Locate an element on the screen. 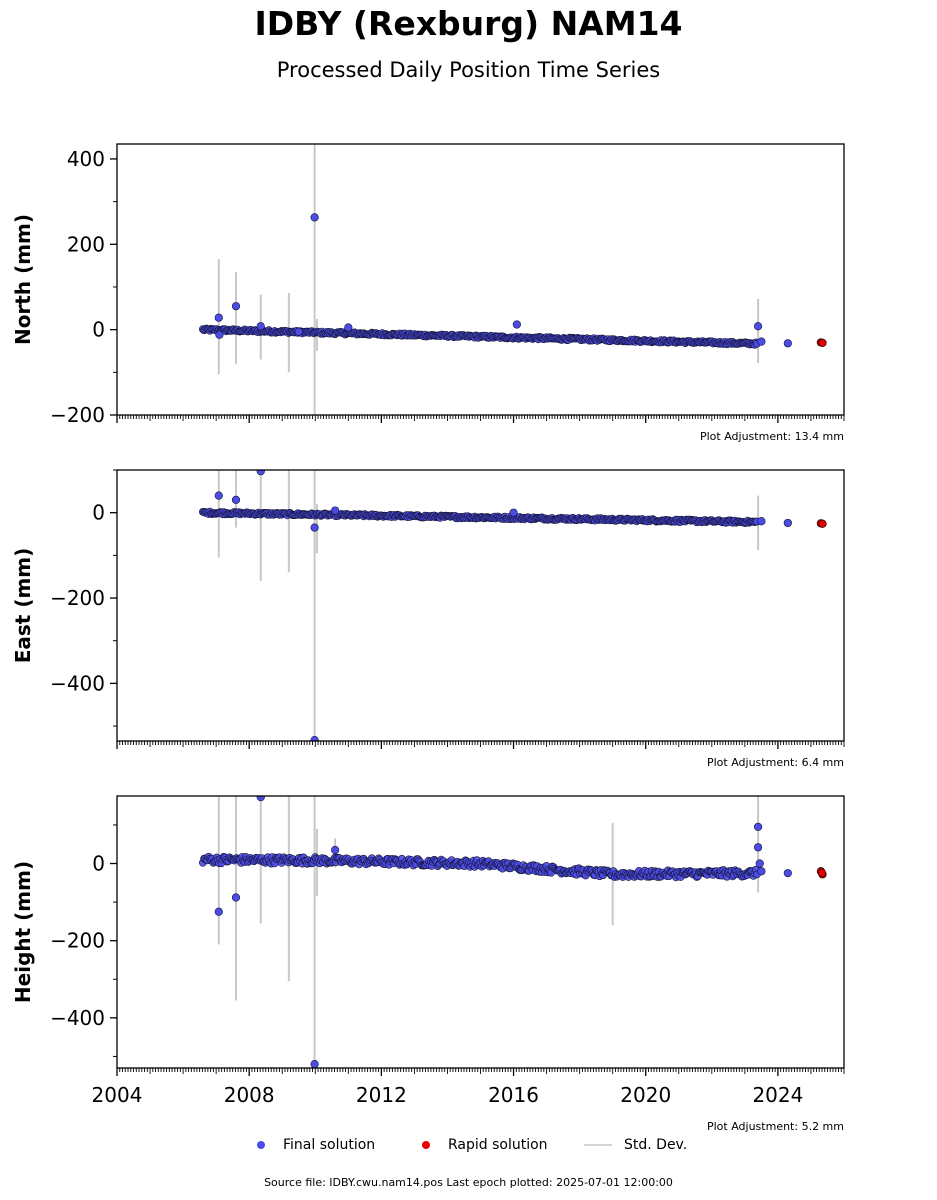  std-line-icon is located at coordinates (598, 1145).